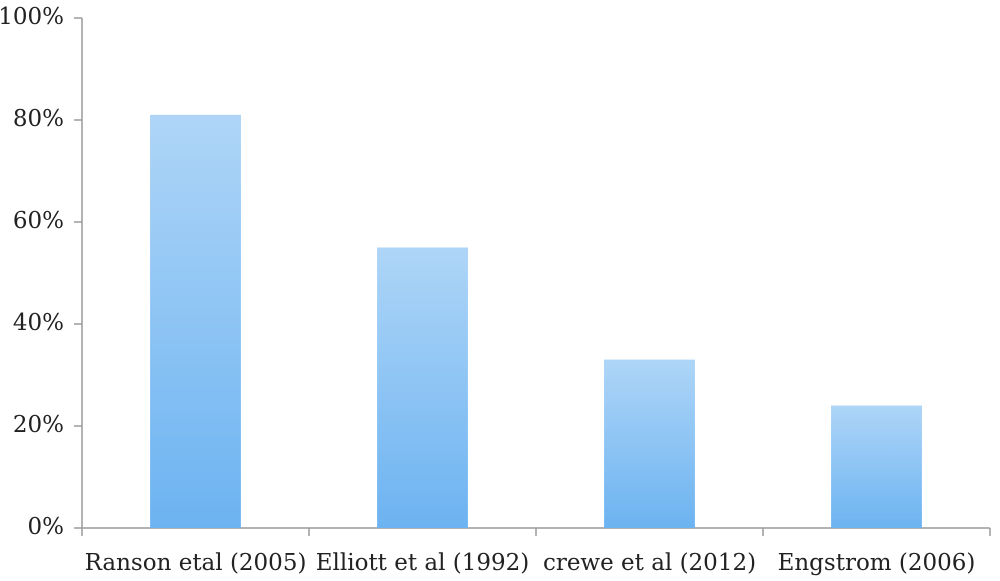 Image resolution: width=1000 pixels, height=581 pixels. I want to click on y-tick-label: 40%, so click(38, 323).